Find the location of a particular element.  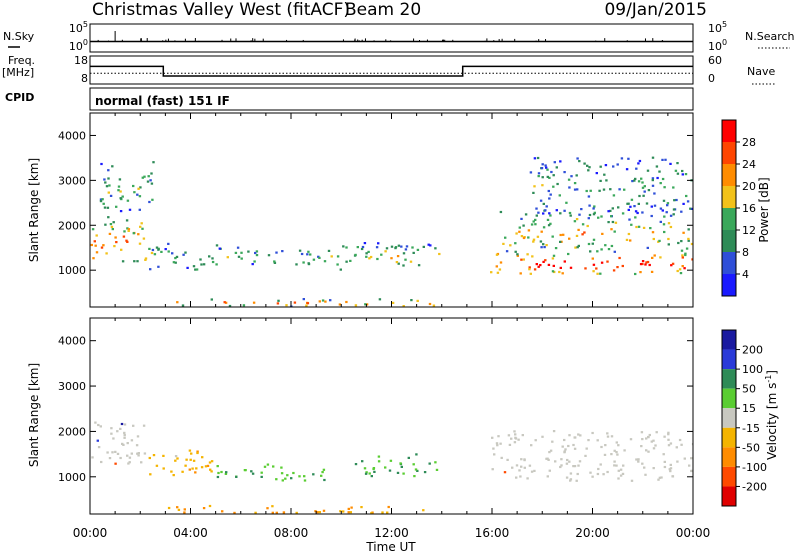

freq-series is located at coordinates (391, 71).